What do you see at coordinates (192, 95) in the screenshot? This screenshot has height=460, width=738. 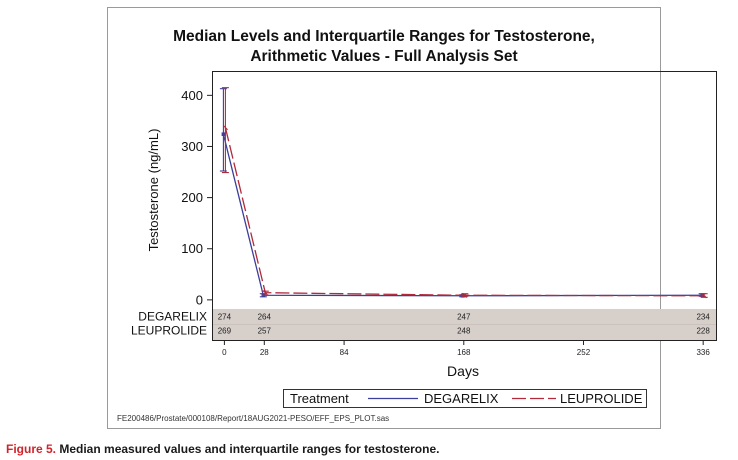 I see `y-tick-label-400: 400` at bounding box center [192, 95].